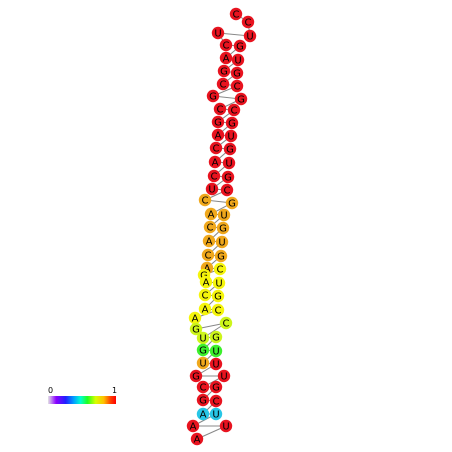 The height and width of the screenshot is (452, 452). What do you see at coordinates (84, 396) in the screenshot?
I see `color-scale-legend: 0 1` at bounding box center [84, 396].